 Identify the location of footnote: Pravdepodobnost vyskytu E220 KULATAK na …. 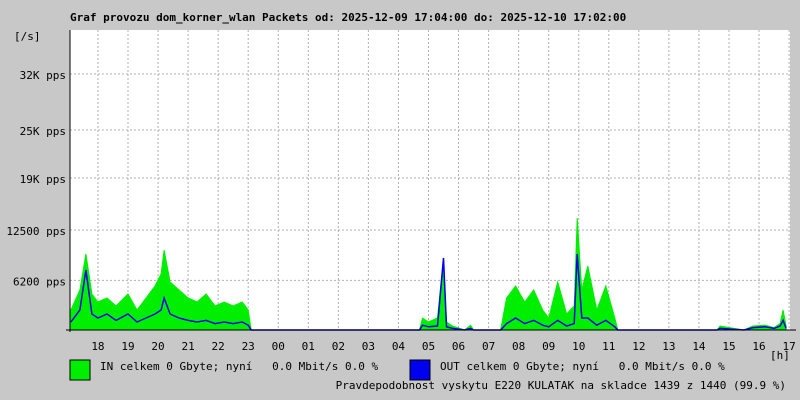
(561, 385).